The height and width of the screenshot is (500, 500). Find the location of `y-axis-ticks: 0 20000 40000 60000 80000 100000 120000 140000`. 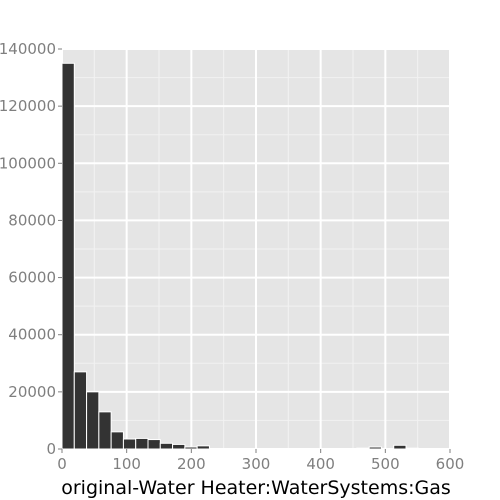

y-axis-ticks: 0 20000 40000 60000 80000 100000 120000 140000 is located at coordinates (31, 249).